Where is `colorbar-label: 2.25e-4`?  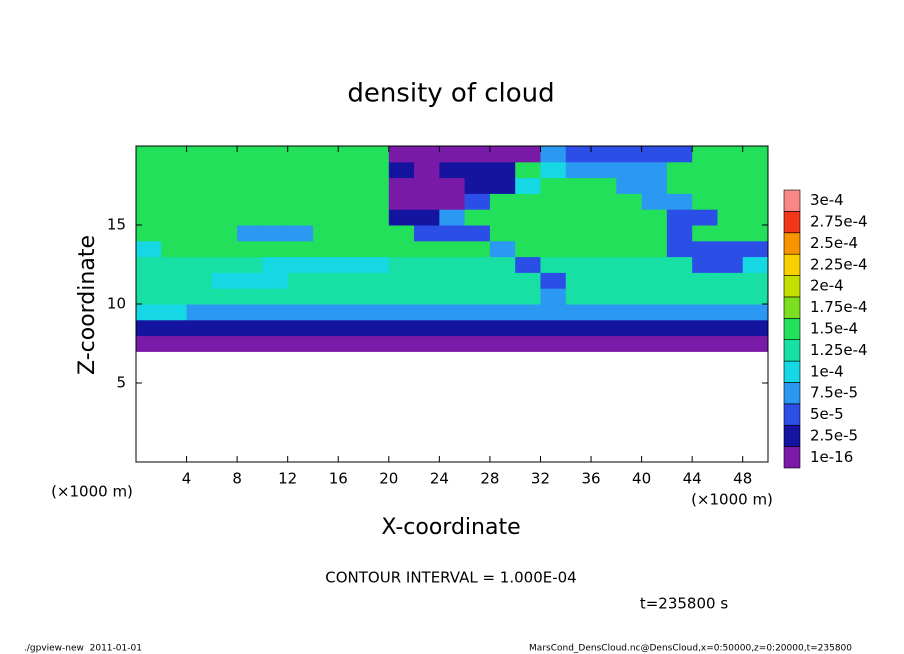 colorbar-label: 2.25e-4 is located at coordinates (839, 264).